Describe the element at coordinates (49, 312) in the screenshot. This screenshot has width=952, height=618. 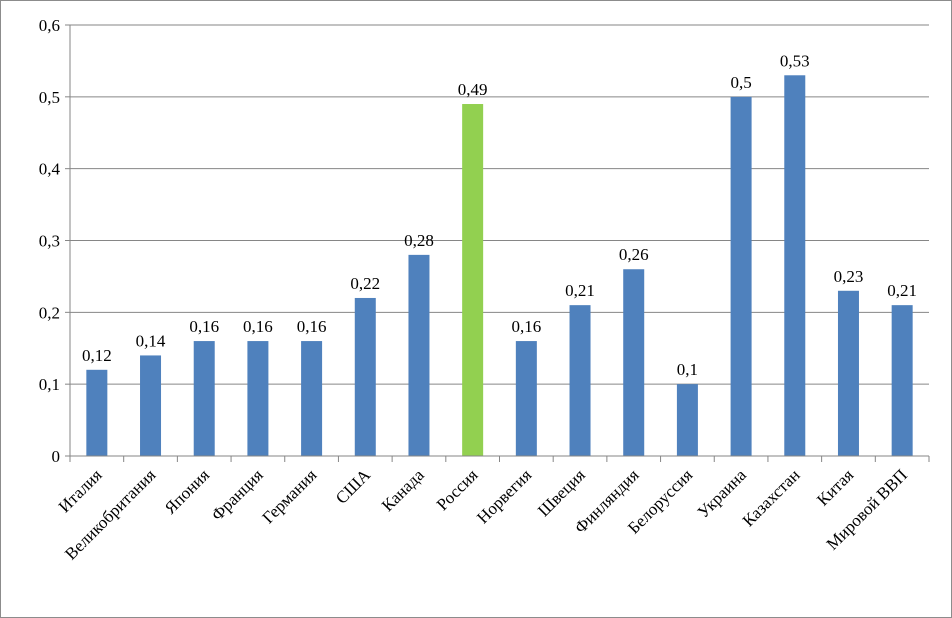
I see `y-tick-label: 0,2` at that location.